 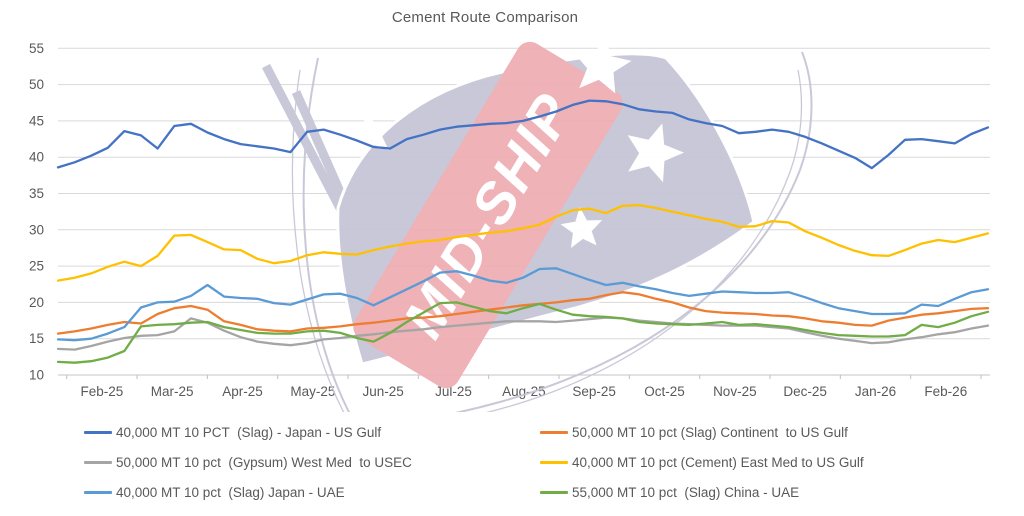 I want to click on x-axis-tick-label: Sep-25, so click(x=594, y=391).